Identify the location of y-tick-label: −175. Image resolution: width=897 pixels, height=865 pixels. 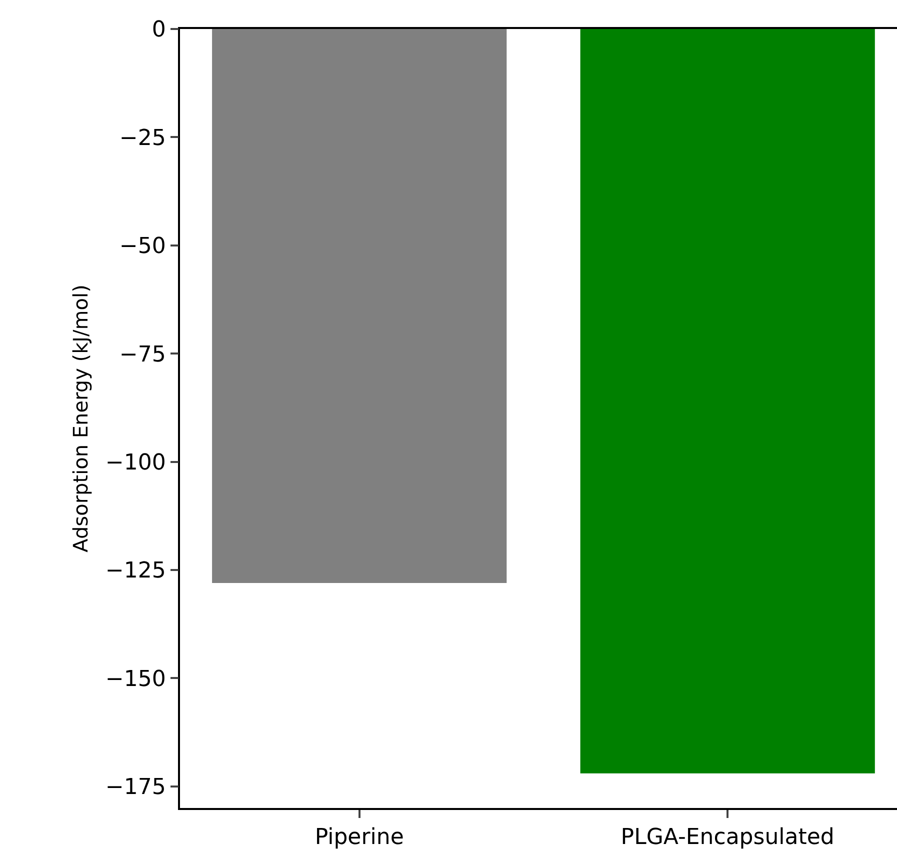
(135, 787).